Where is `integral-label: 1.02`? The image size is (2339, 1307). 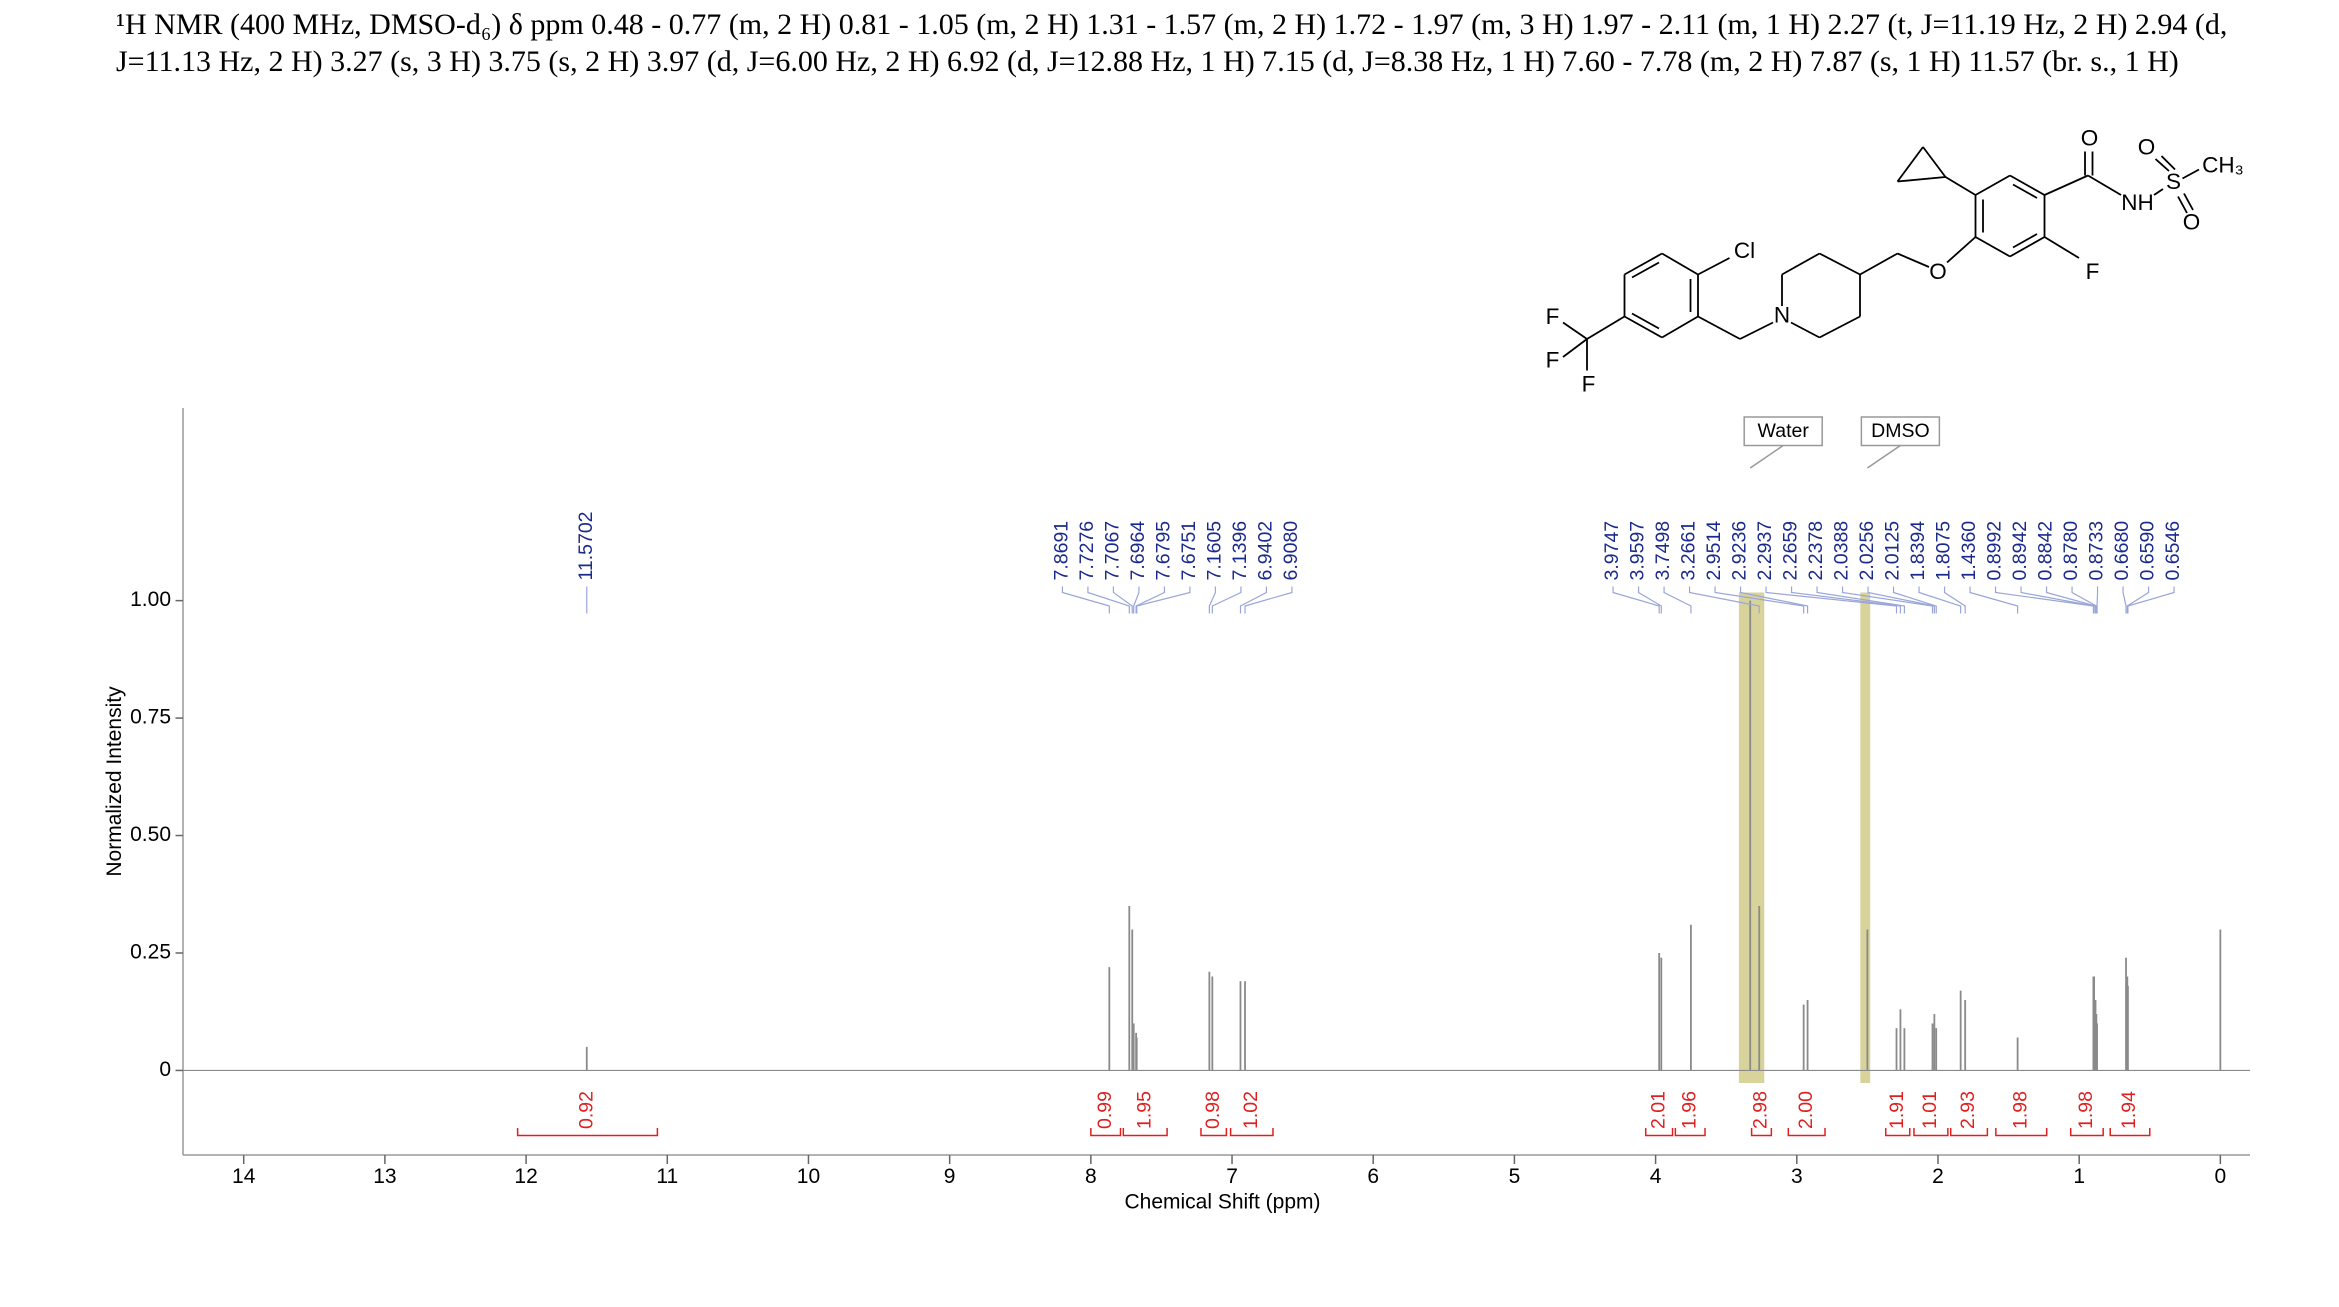
integral-label: 1.02 is located at coordinates (1251, 1110).